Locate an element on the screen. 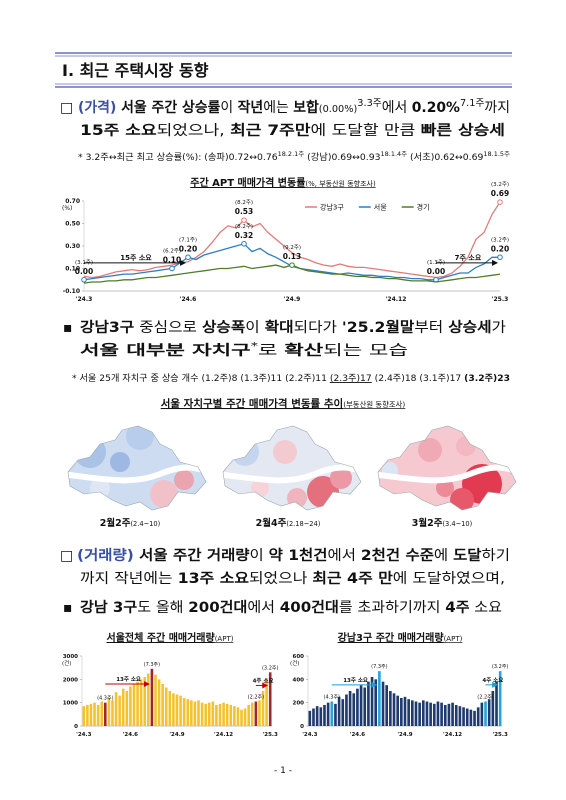 This screenshot has width=566, height=800. chart-title: 주간 APT 매매가격 변동률(%, 부동산원 동향조사) is located at coordinates (283, 182).